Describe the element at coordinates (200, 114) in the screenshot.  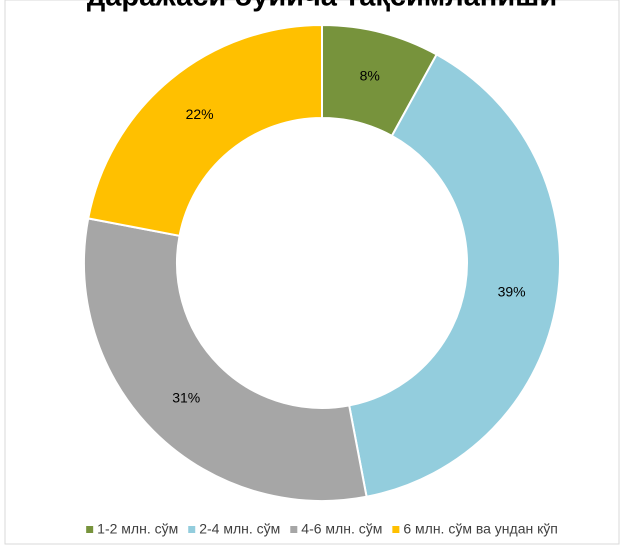
I see `data-label: 22%` at that location.